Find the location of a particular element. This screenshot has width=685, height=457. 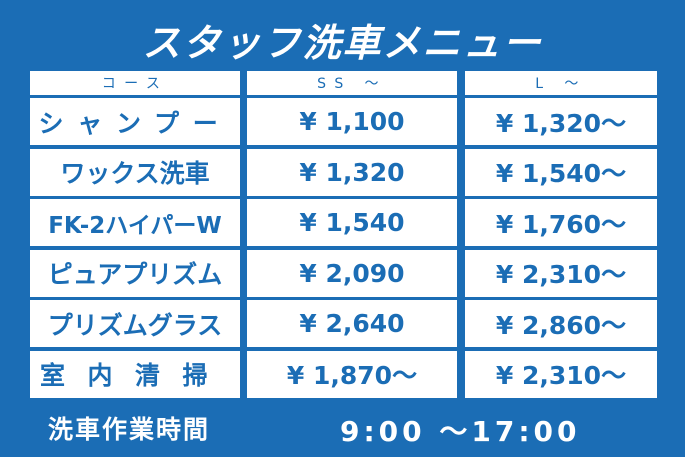

price: ¥ 1,100 is located at coordinates (352, 121).